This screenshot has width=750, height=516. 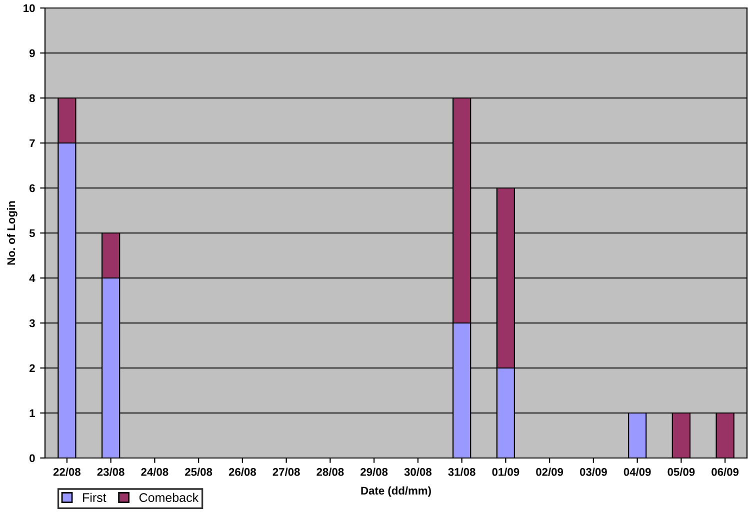 What do you see at coordinates (242, 472) in the screenshot?
I see `x-tick-label: 26/08` at bounding box center [242, 472].